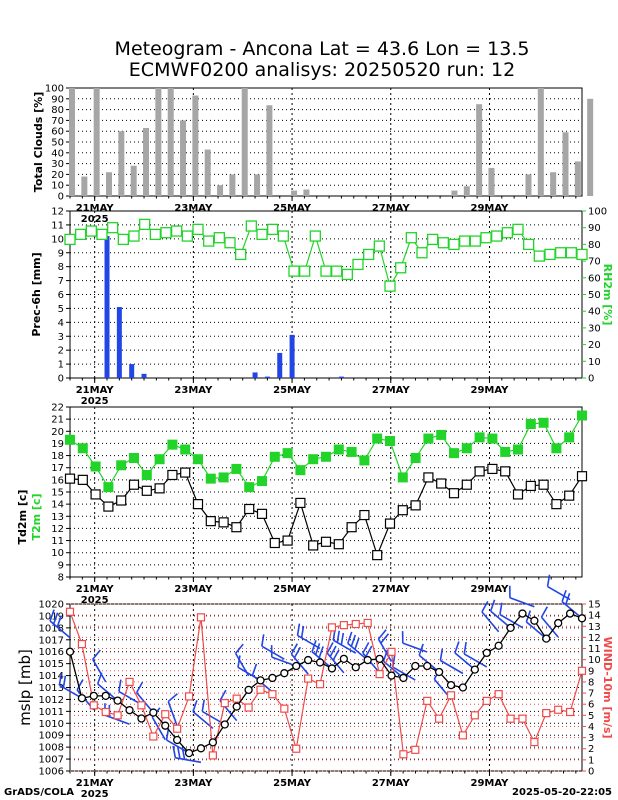  Describe the element at coordinates (57, 444) in the screenshot. I see `temp-ytick-label: 19` at that location.